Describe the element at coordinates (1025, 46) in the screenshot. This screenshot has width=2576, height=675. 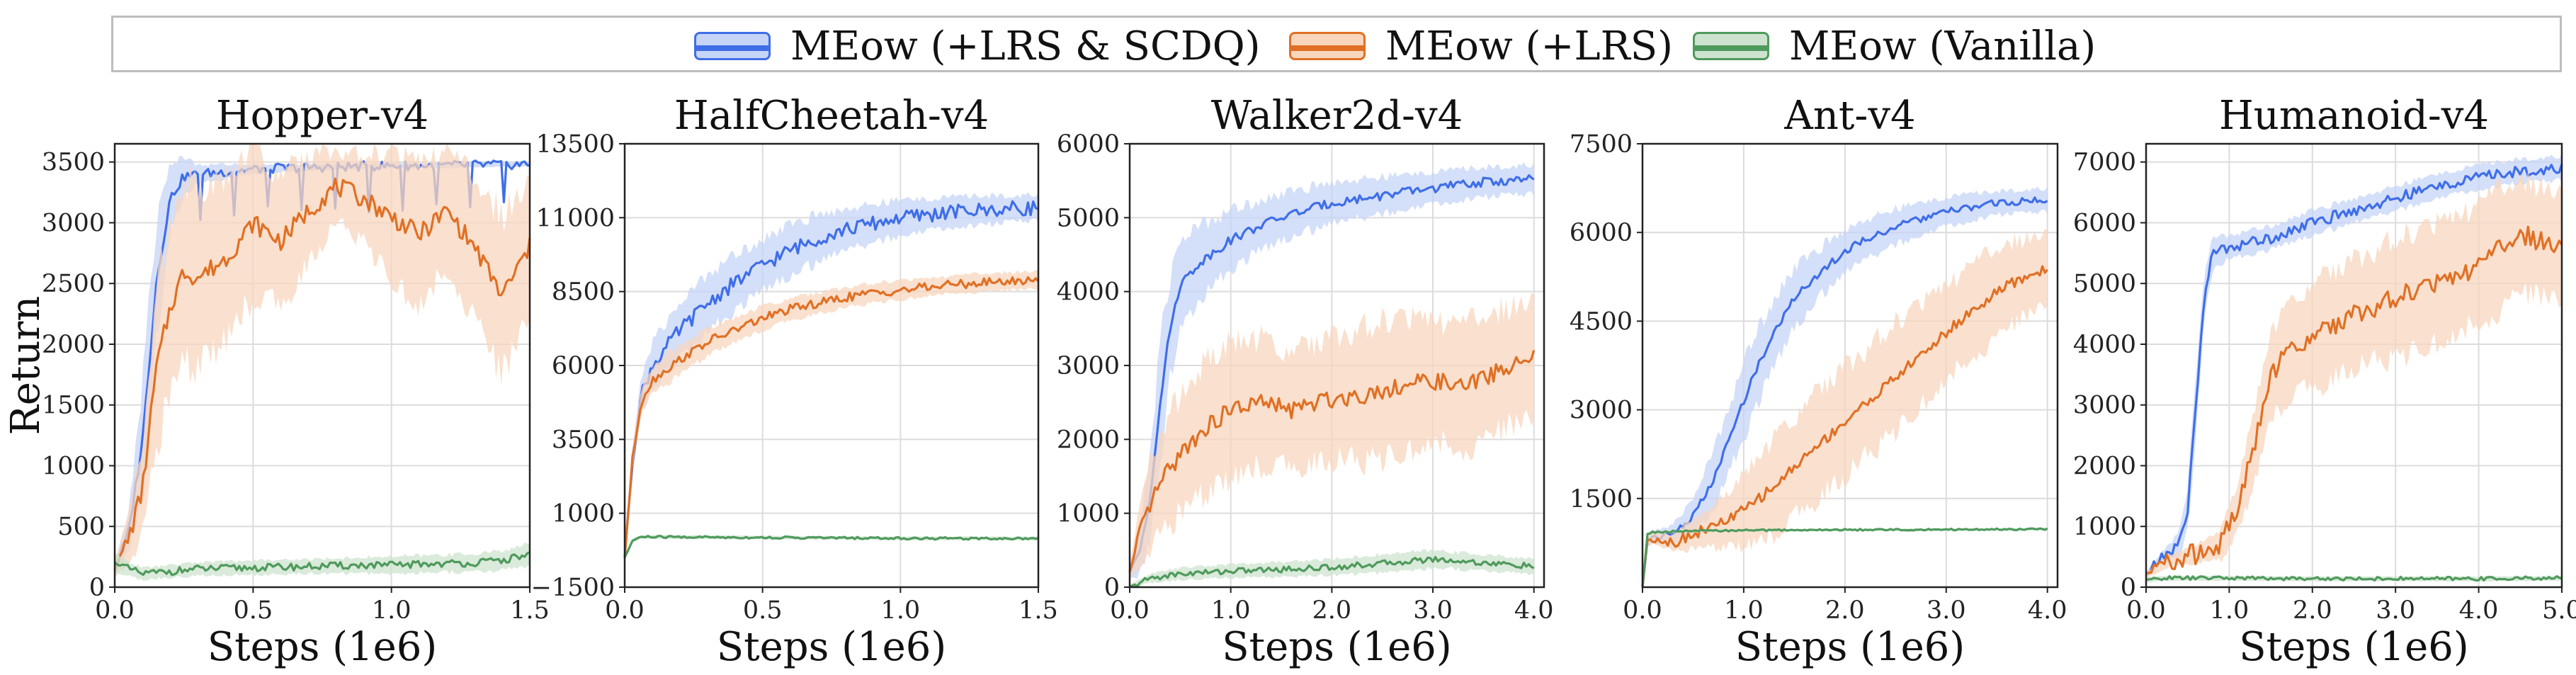
I see `legend-label: MEow (+LRS & SCDQ)` at that location.